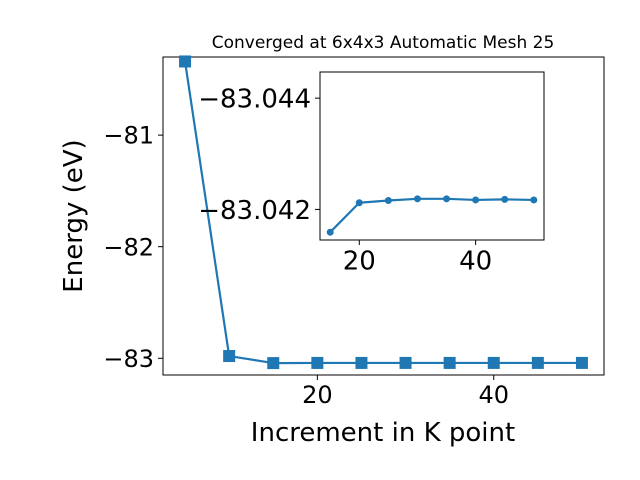 The image size is (640, 480). Describe the element at coordinates (254, 100) in the screenshot. I see `inset-y-tick-label: −83.044` at that location.